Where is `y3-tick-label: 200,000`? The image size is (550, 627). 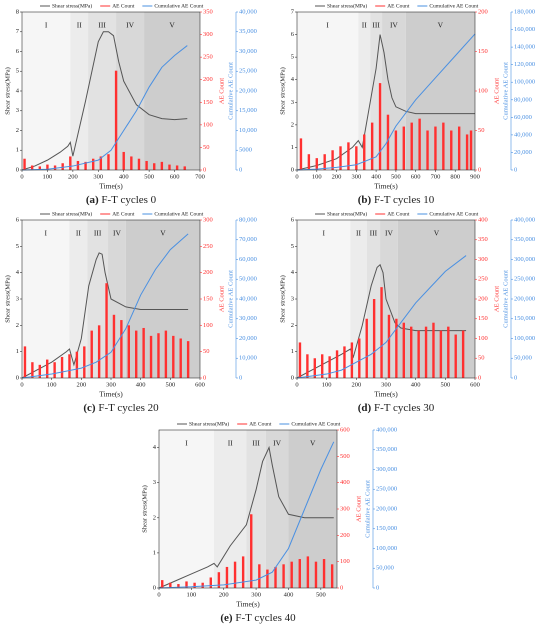
y3-tick-label: 200,000 is located at coordinates (524, 298).